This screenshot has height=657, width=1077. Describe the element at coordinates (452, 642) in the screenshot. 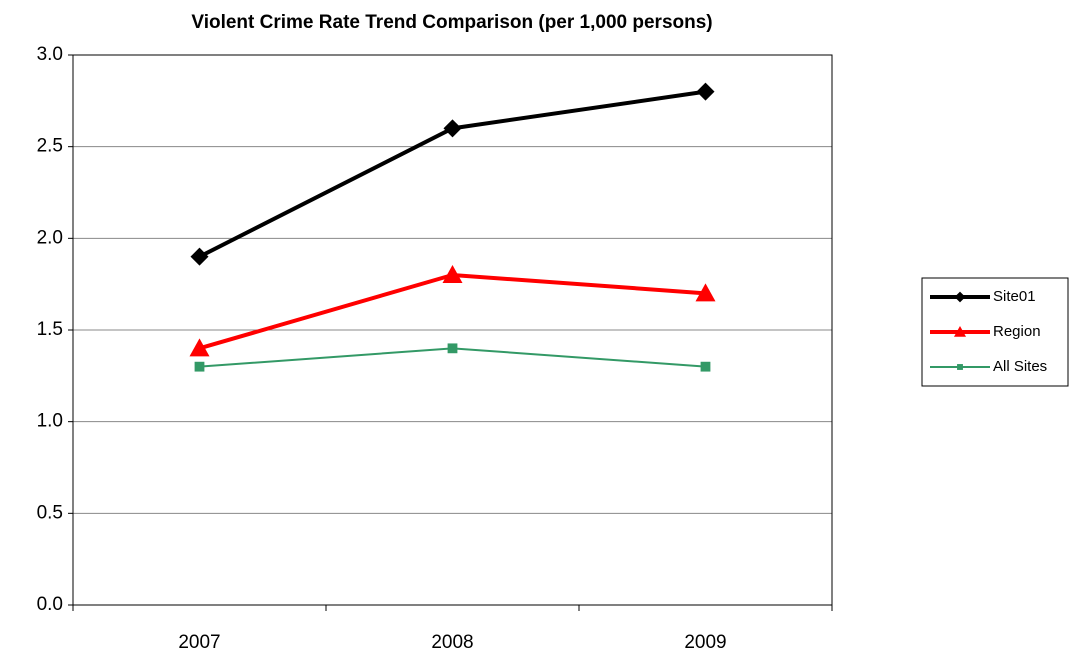

I see `x-tick-label: 2008` at that location.